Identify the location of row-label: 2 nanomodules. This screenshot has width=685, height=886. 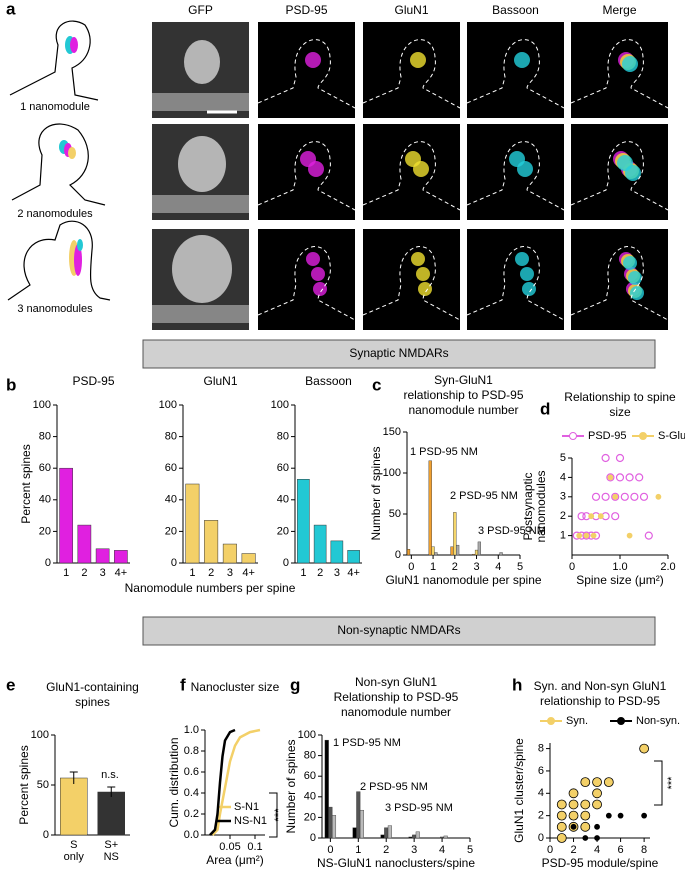
(55, 214).